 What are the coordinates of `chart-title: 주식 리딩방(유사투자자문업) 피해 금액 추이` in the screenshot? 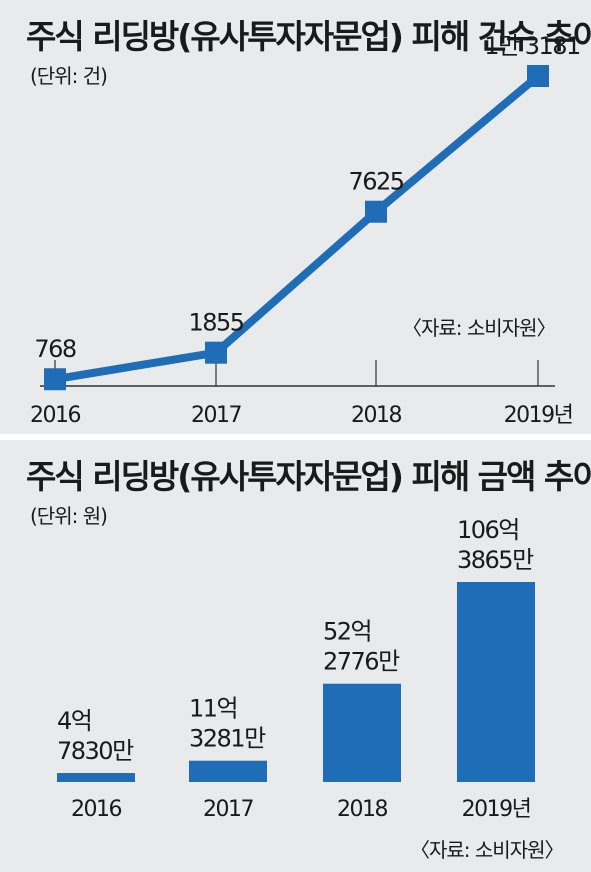 It's located at (308, 476).